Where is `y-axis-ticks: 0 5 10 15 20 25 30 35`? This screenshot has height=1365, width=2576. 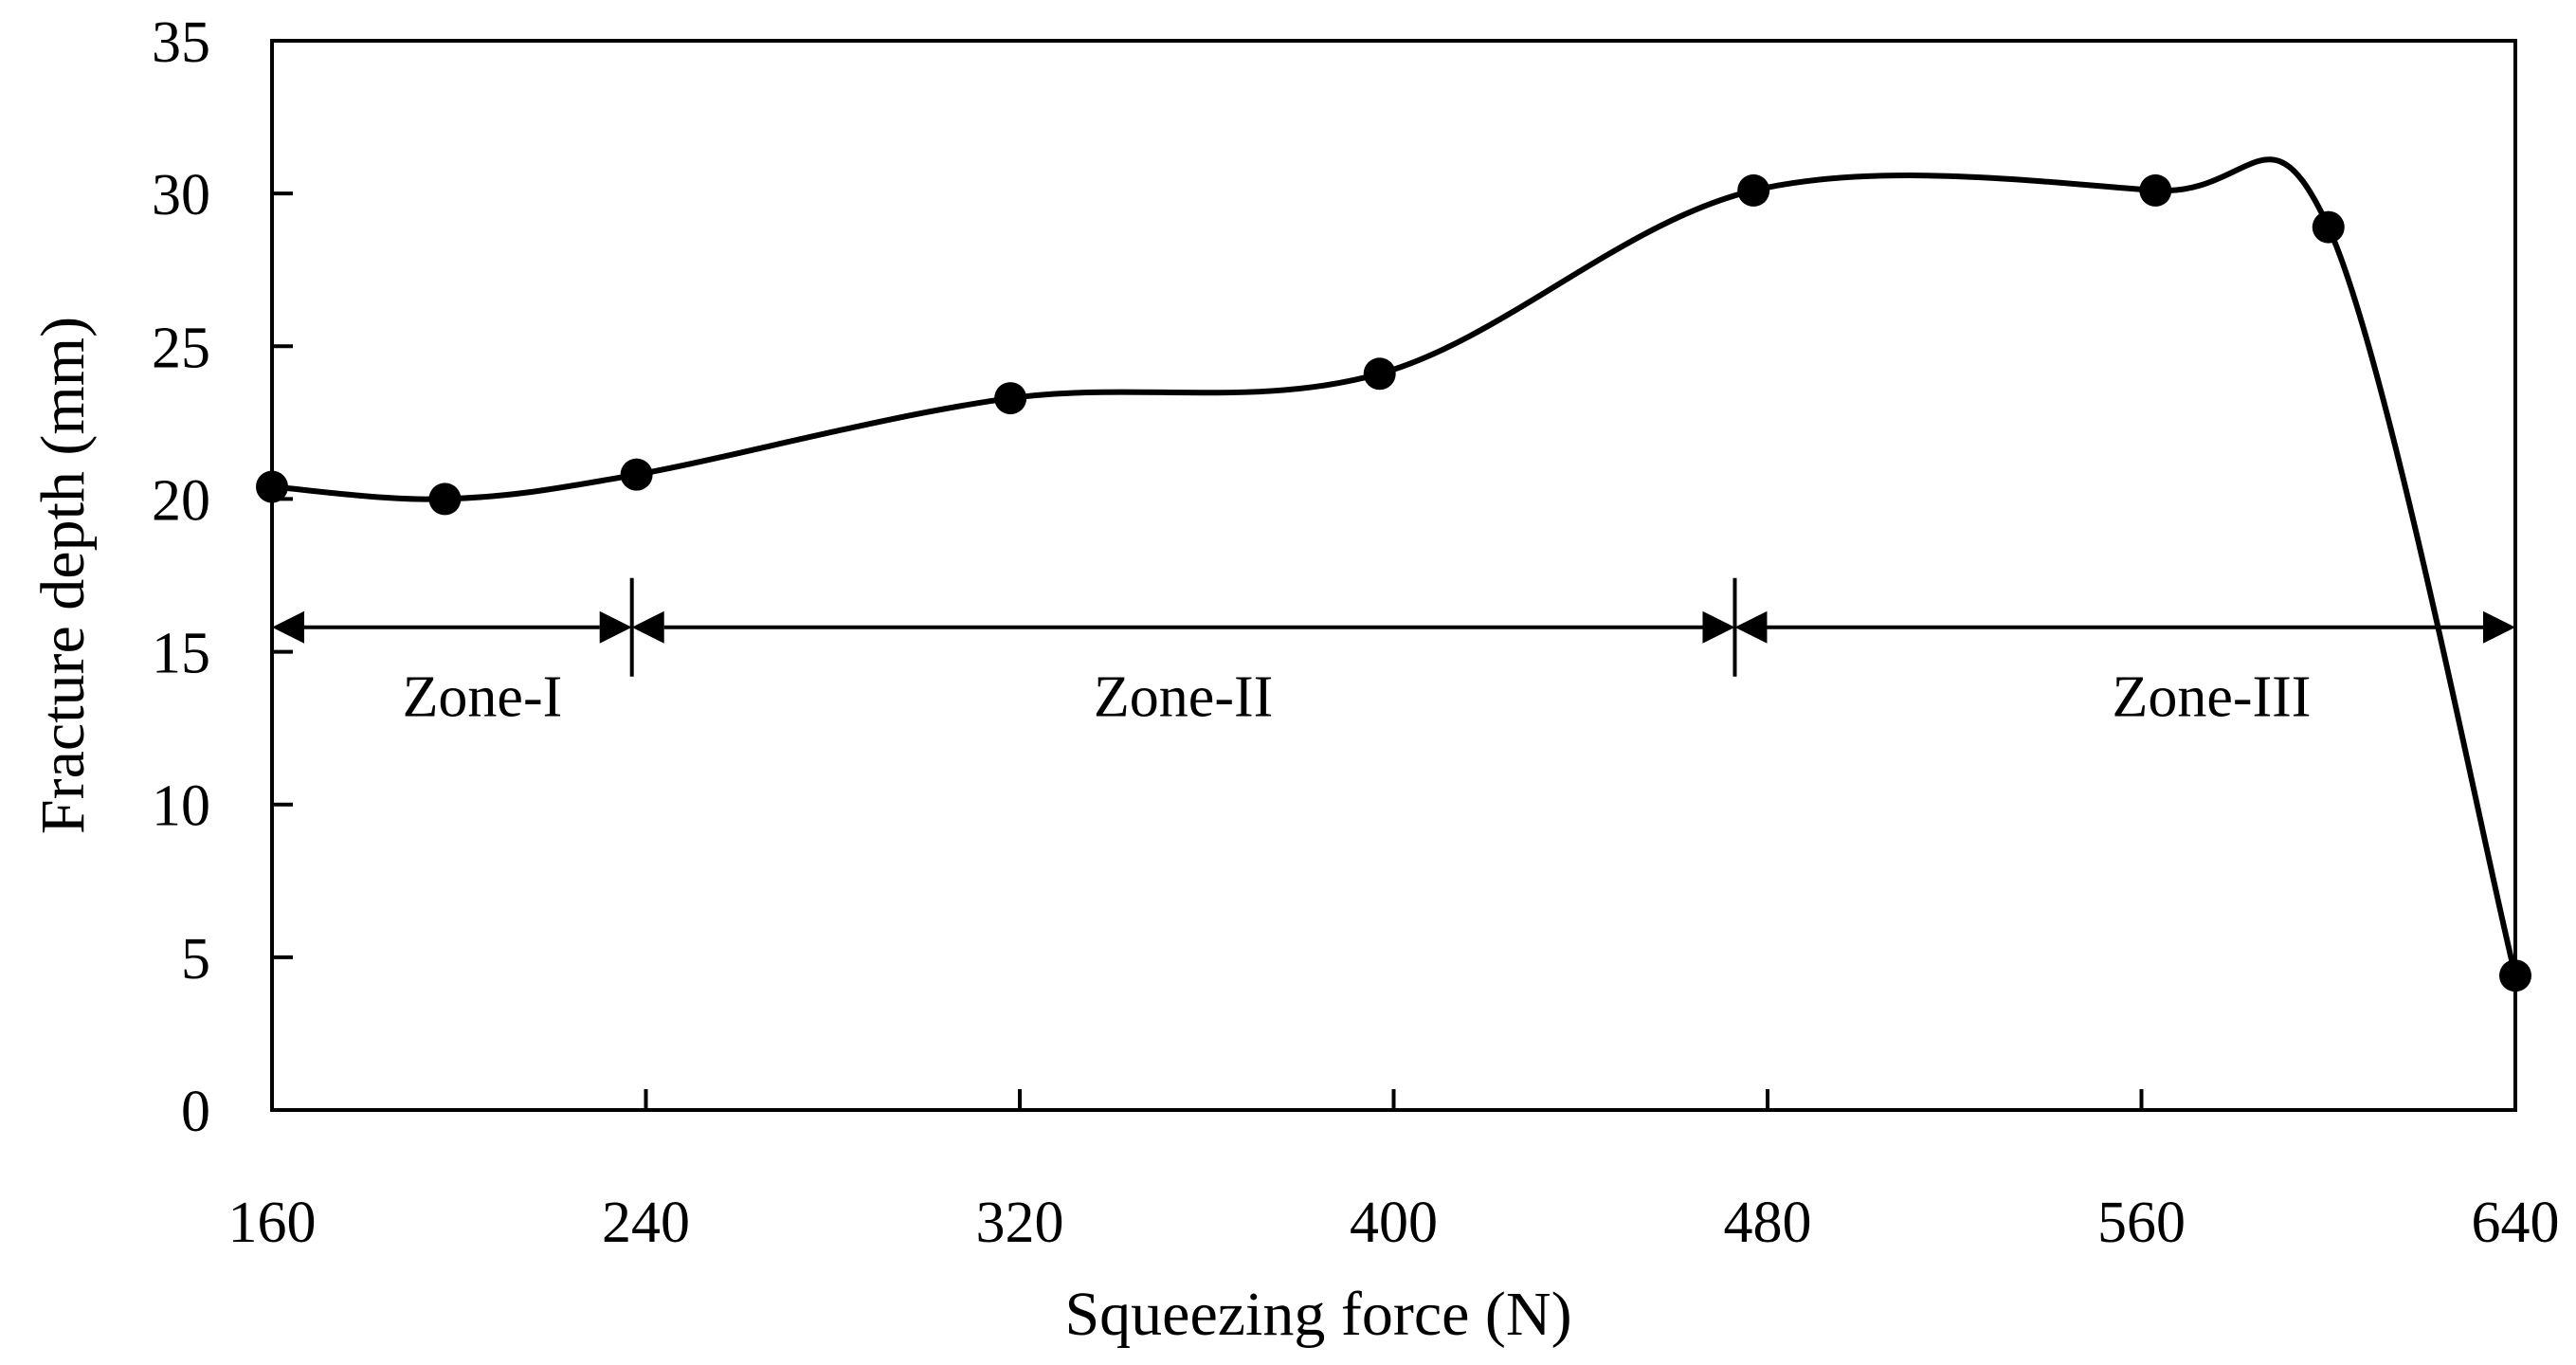
y-axis-ticks: 0 5 10 15 20 25 30 35 is located at coordinates (222, 577).